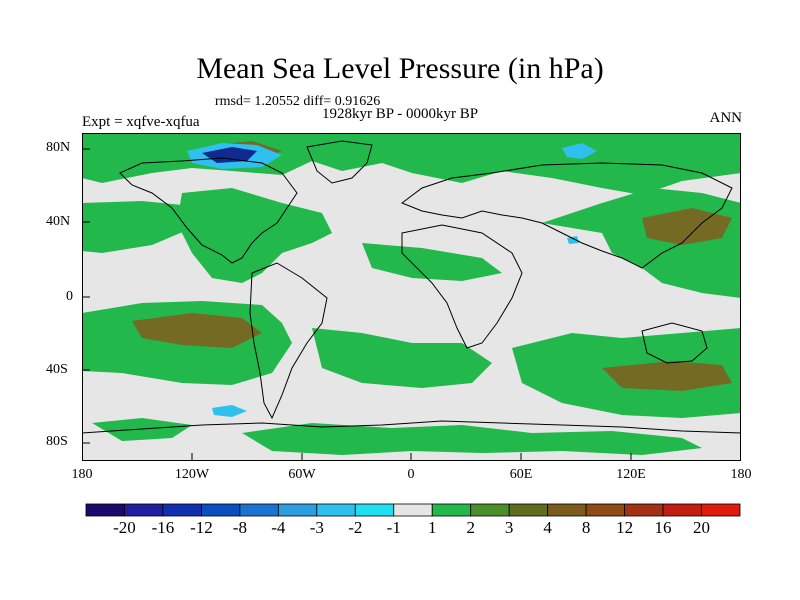 Image resolution: width=800 pixels, height=600 pixels. Describe the element at coordinates (586, 527) in the screenshot. I see `colorbar-label: 8` at that location.